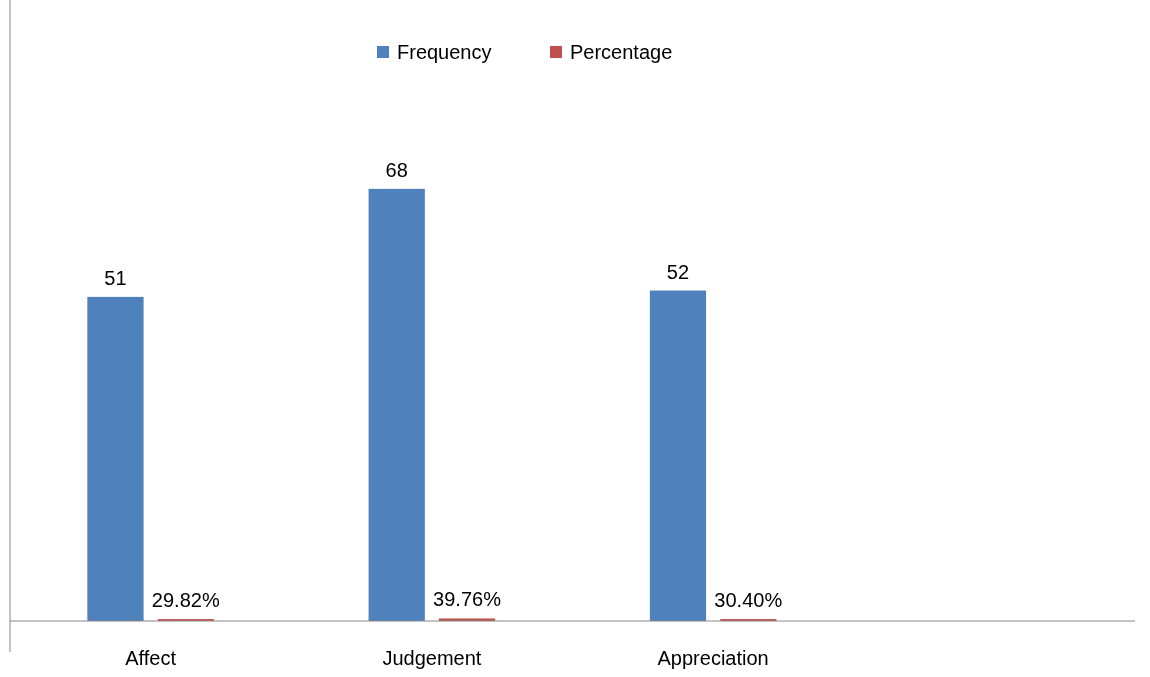  I want to click on data-label: 30.40%, so click(748, 600).